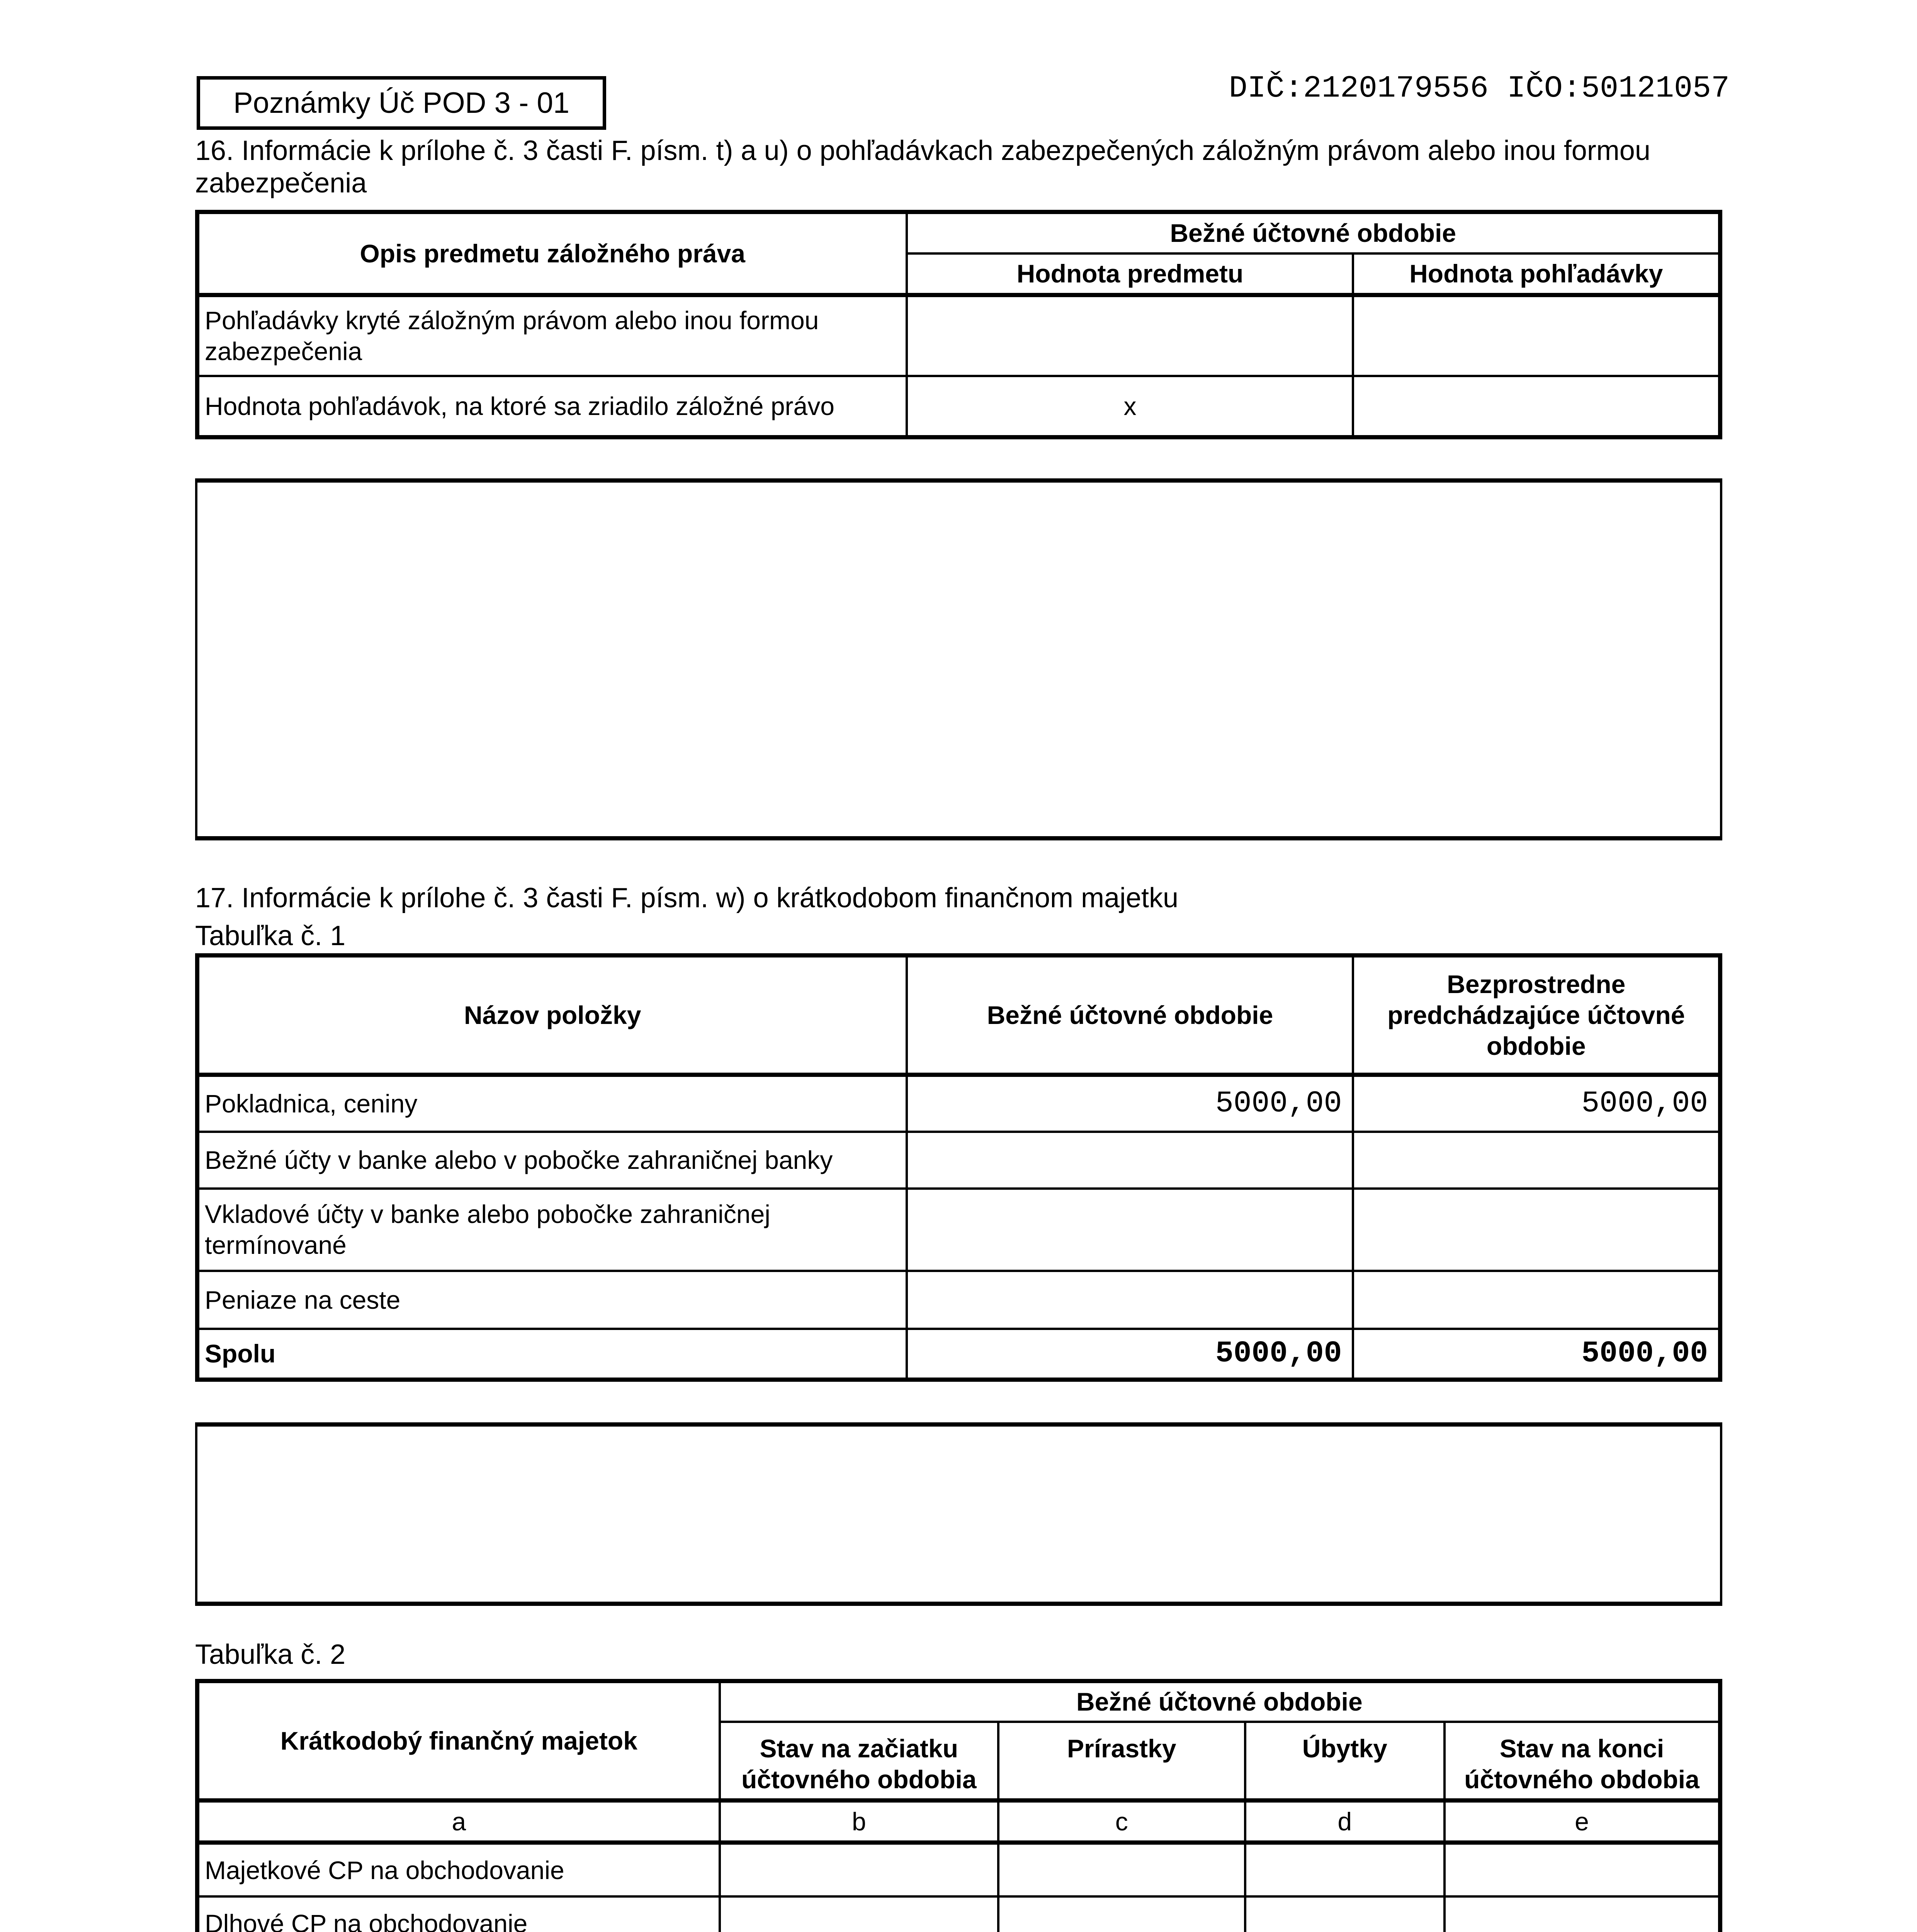 This screenshot has height=1932, width=1917. I want to click on t1-row-label: Peniaze na ceste, so click(552, 1299).